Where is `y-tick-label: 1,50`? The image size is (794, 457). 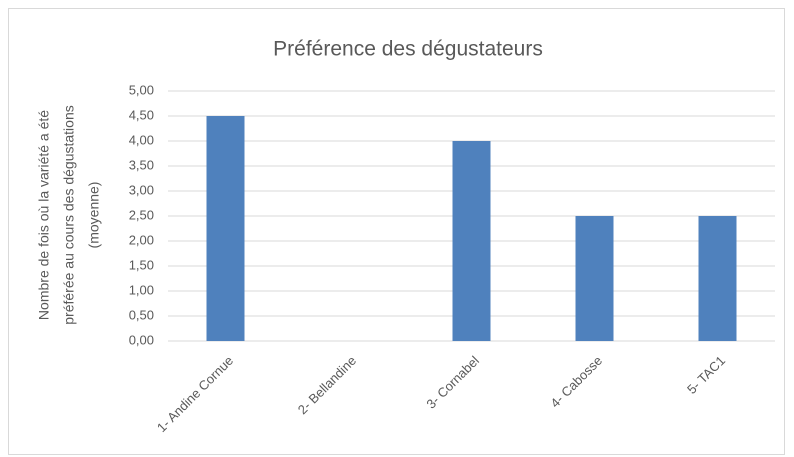 y-tick-label: 1,50 is located at coordinates (141, 264).